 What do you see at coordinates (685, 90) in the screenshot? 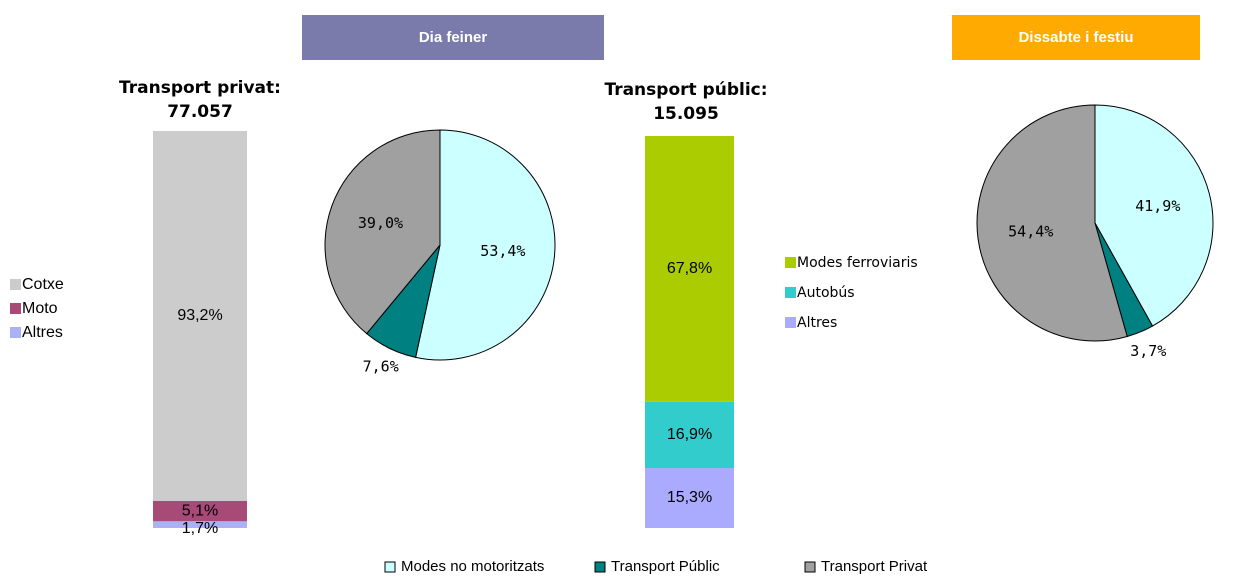
I see `bar-title: Transport públic:` at bounding box center [685, 90].